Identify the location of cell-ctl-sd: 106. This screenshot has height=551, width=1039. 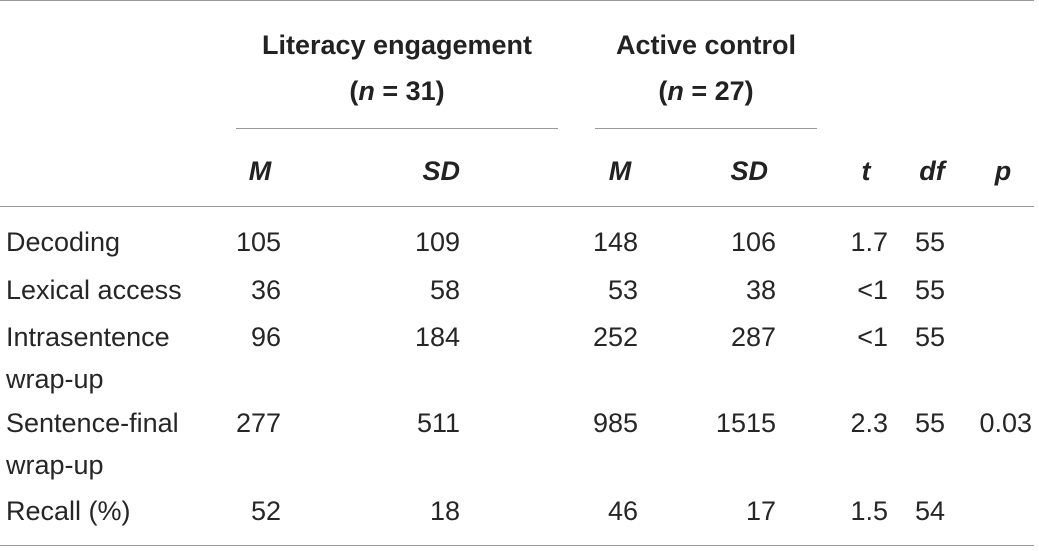
(753, 242).